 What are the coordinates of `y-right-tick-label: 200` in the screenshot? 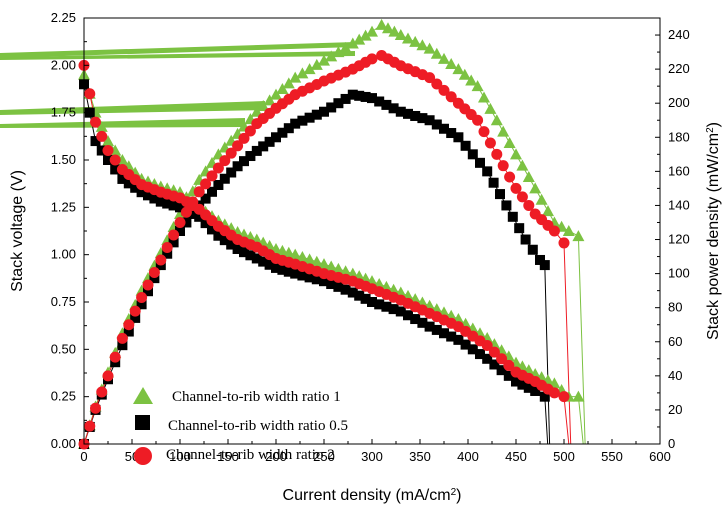 It's located at (679, 102).